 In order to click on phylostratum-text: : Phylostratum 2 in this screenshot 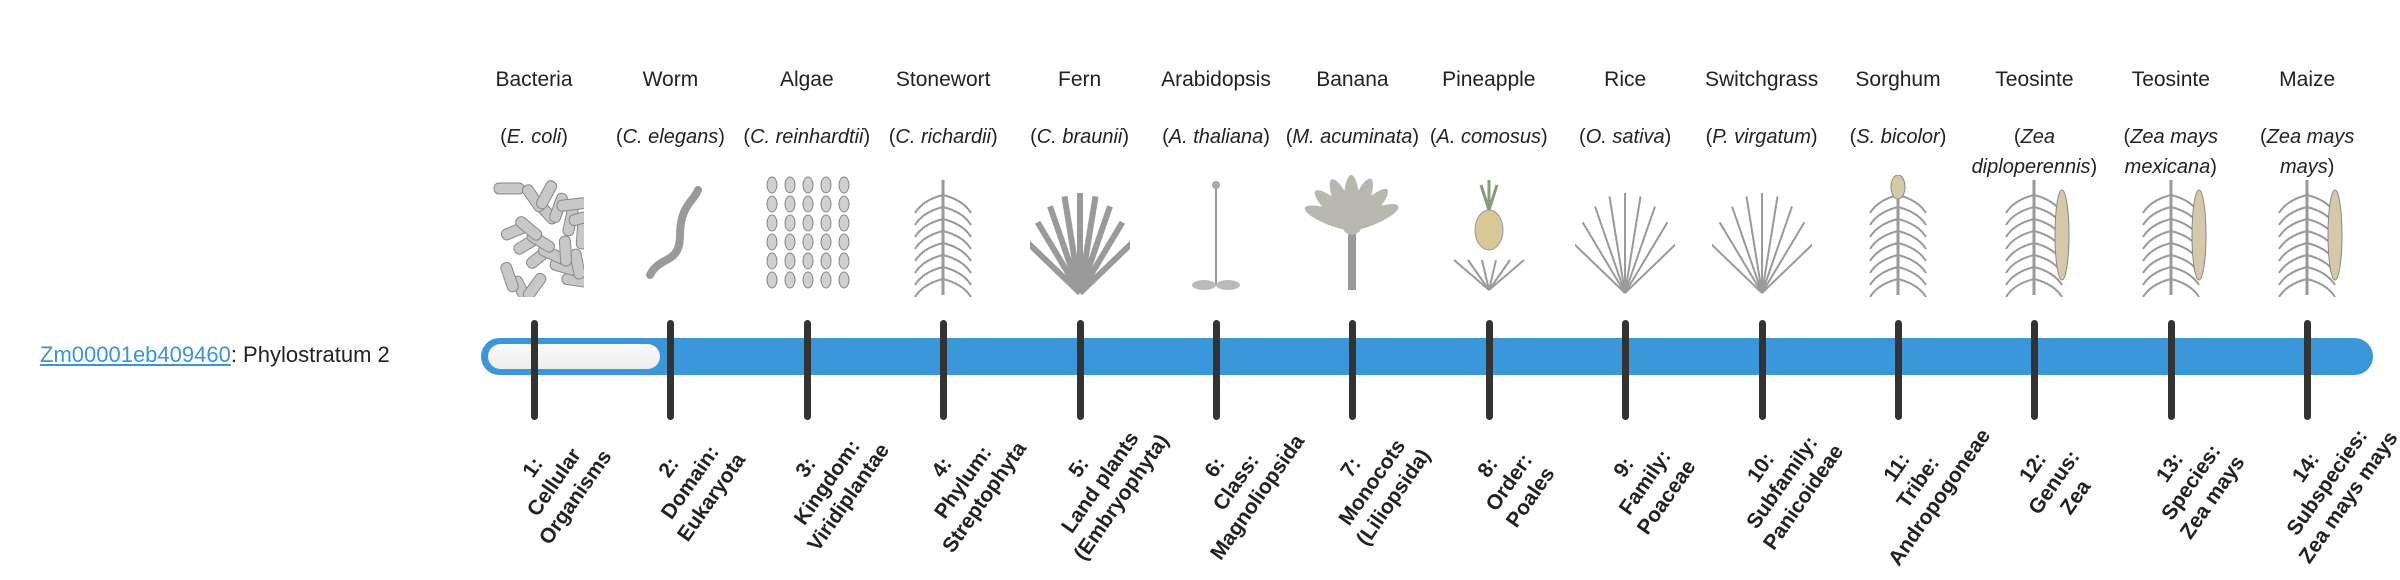, I will do `click(310, 354)`.